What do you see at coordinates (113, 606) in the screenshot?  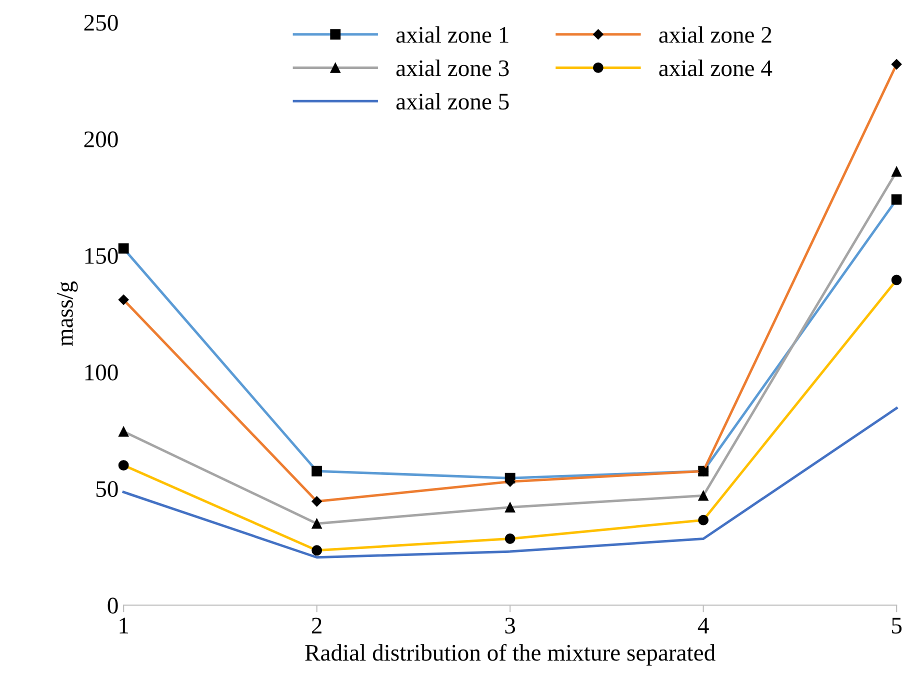 I see `y-tick-label: 0` at bounding box center [113, 606].